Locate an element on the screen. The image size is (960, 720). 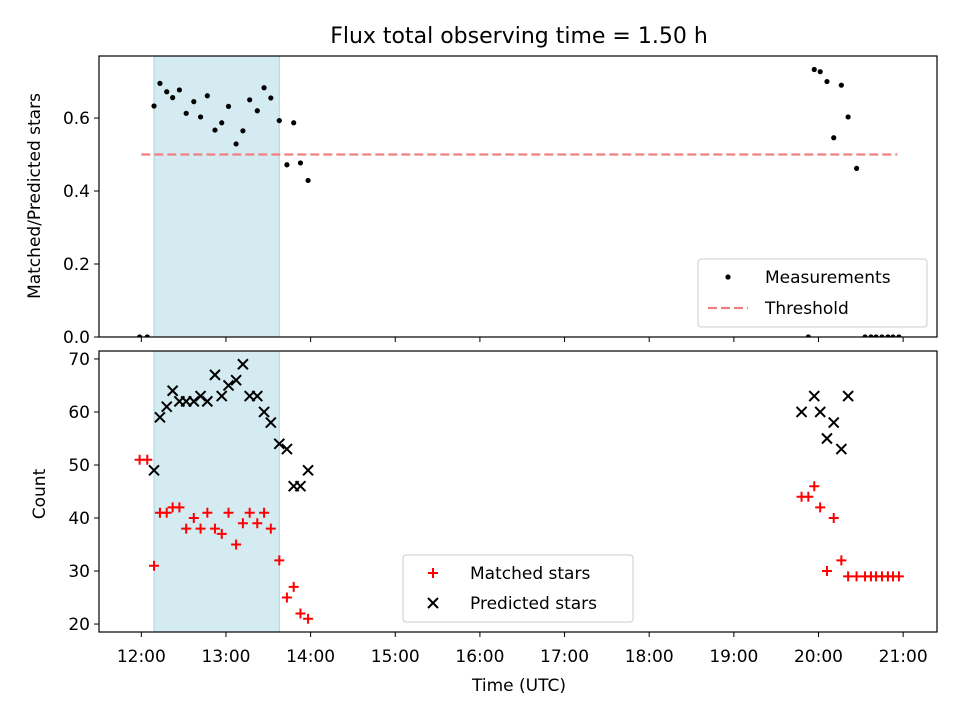
chart-title: Flux total observing time = 1.50 h is located at coordinates (519, 36).